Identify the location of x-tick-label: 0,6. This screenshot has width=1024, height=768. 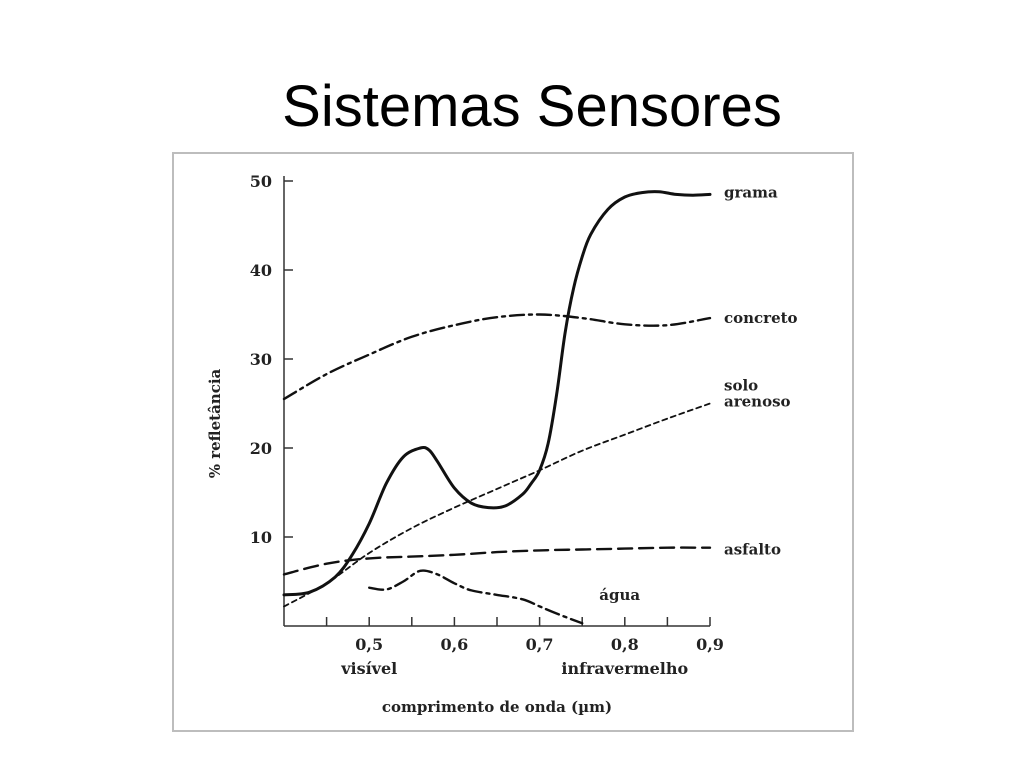
(454, 644).